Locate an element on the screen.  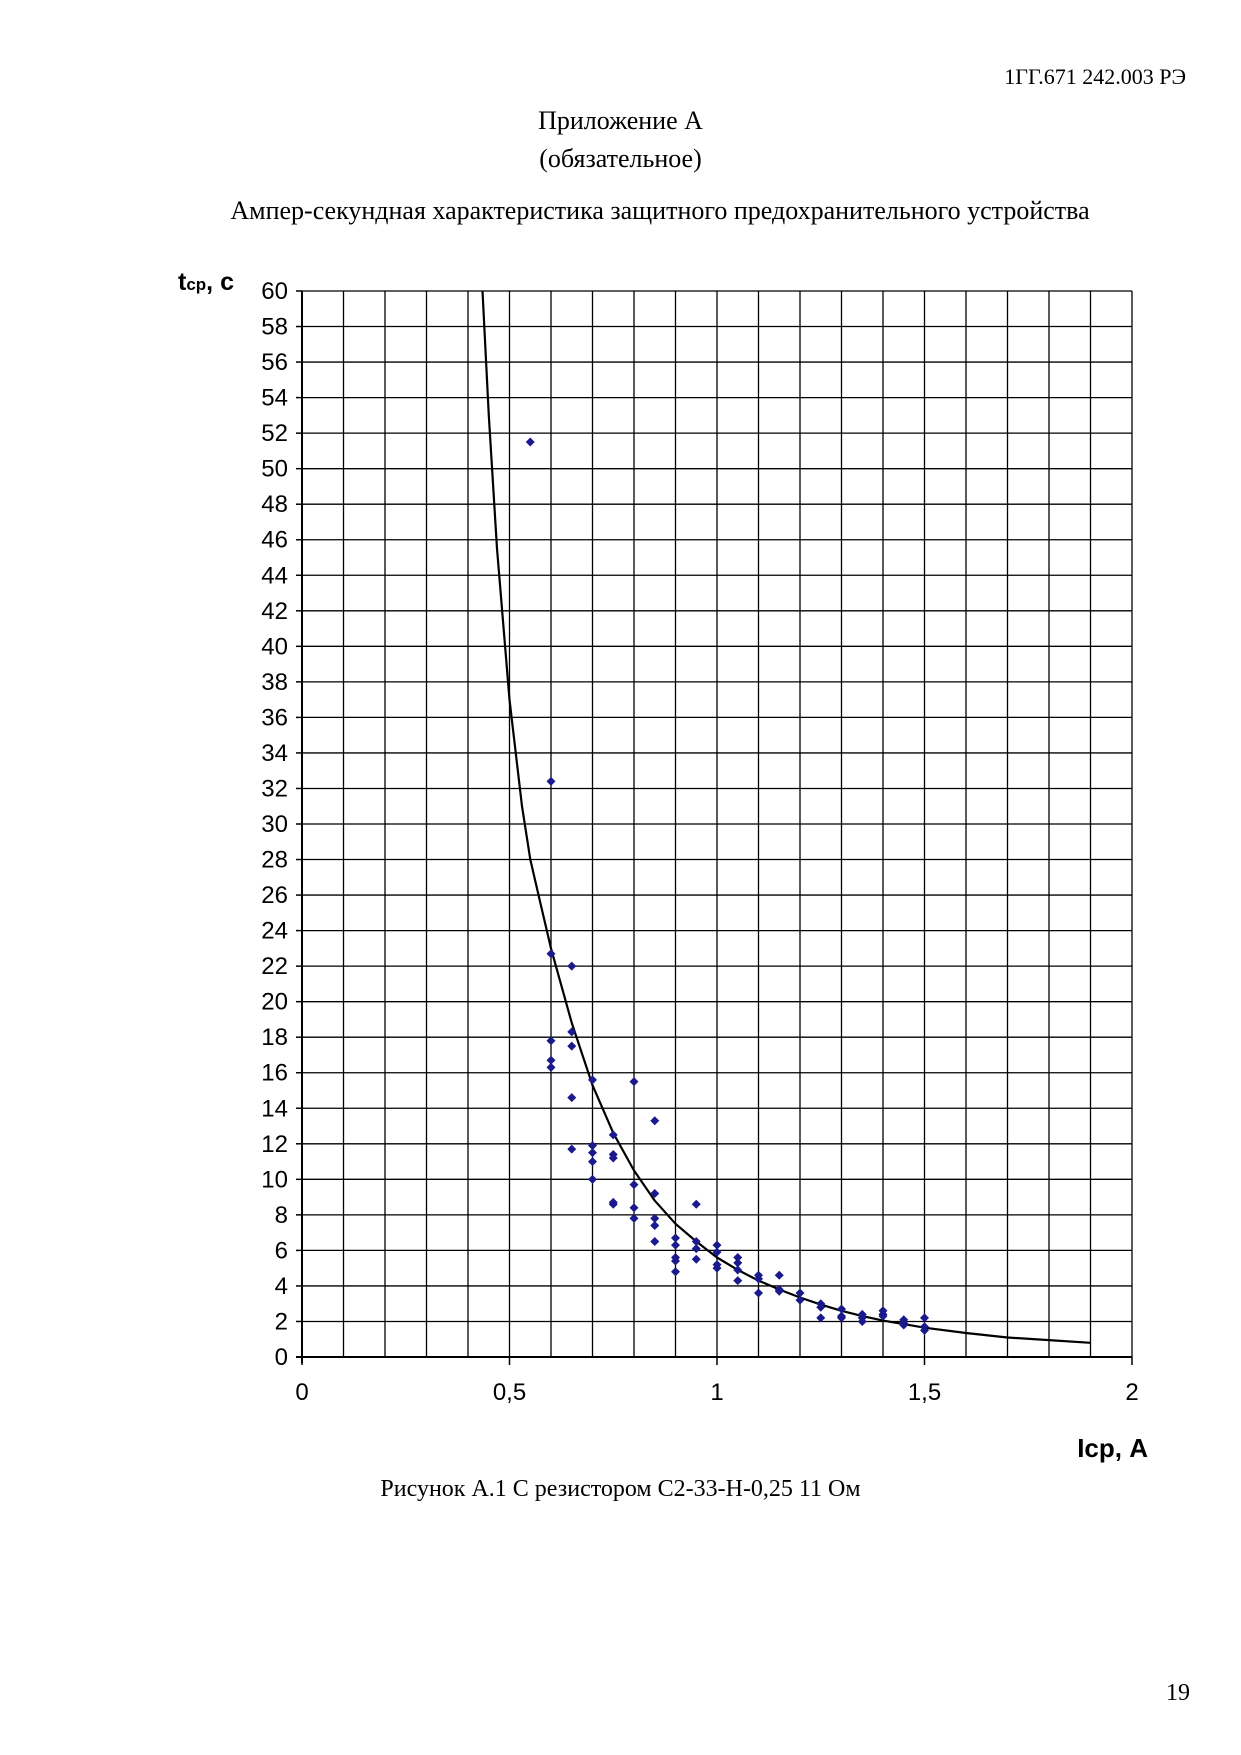
x-tick-label: 0,5 is located at coordinates (509, 1392).